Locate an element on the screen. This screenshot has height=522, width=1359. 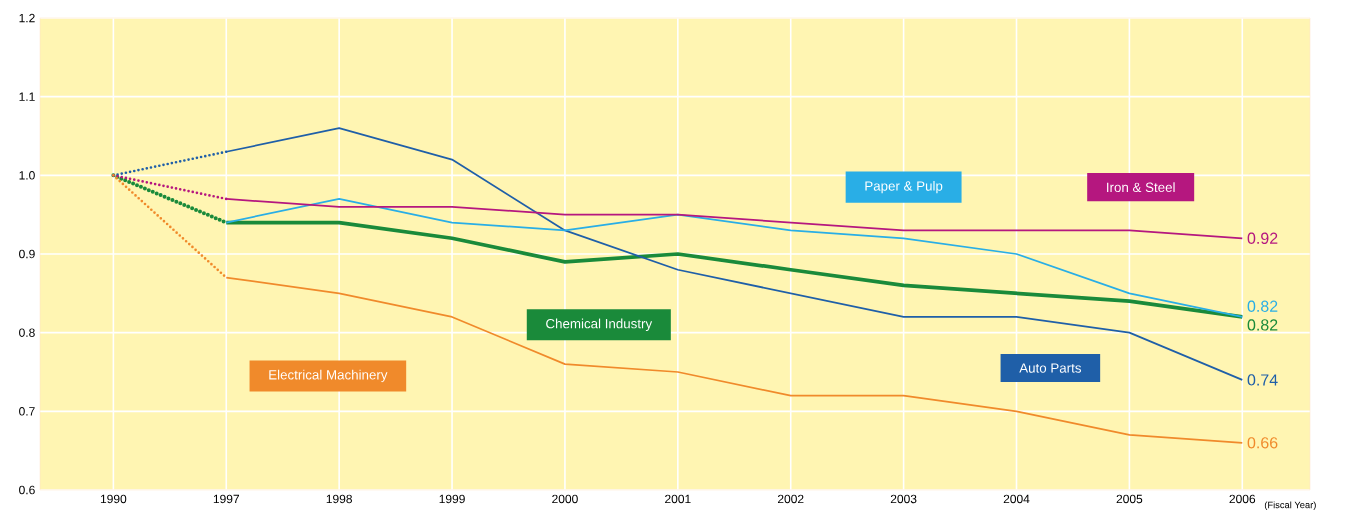
x-tick-label: 1998 is located at coordinates (339, 499).